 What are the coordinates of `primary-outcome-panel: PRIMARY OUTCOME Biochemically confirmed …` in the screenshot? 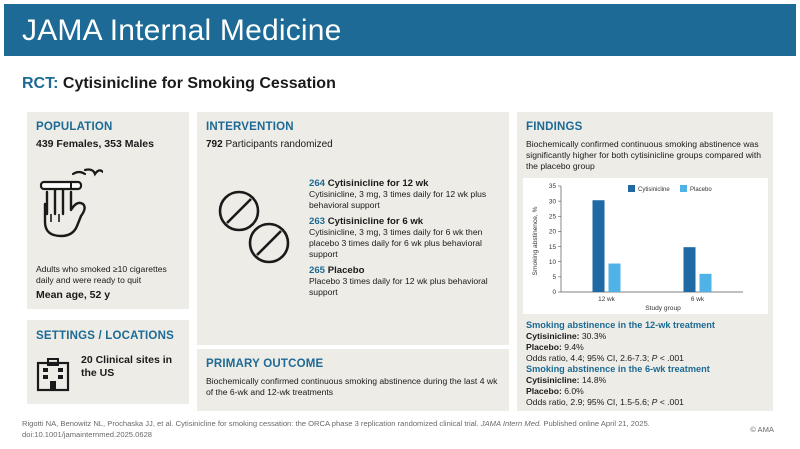 It's located at (353, 380).